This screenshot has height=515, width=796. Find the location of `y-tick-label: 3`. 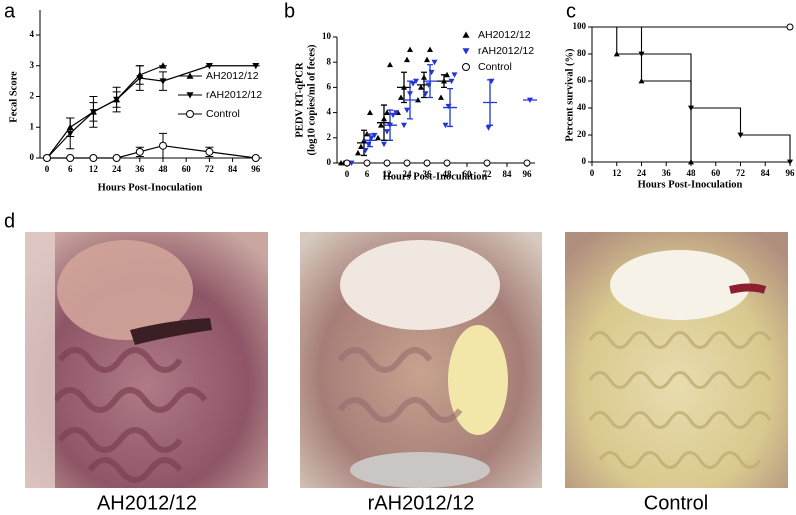

y-tick-label: 3 is located at coordinates (32, 65).